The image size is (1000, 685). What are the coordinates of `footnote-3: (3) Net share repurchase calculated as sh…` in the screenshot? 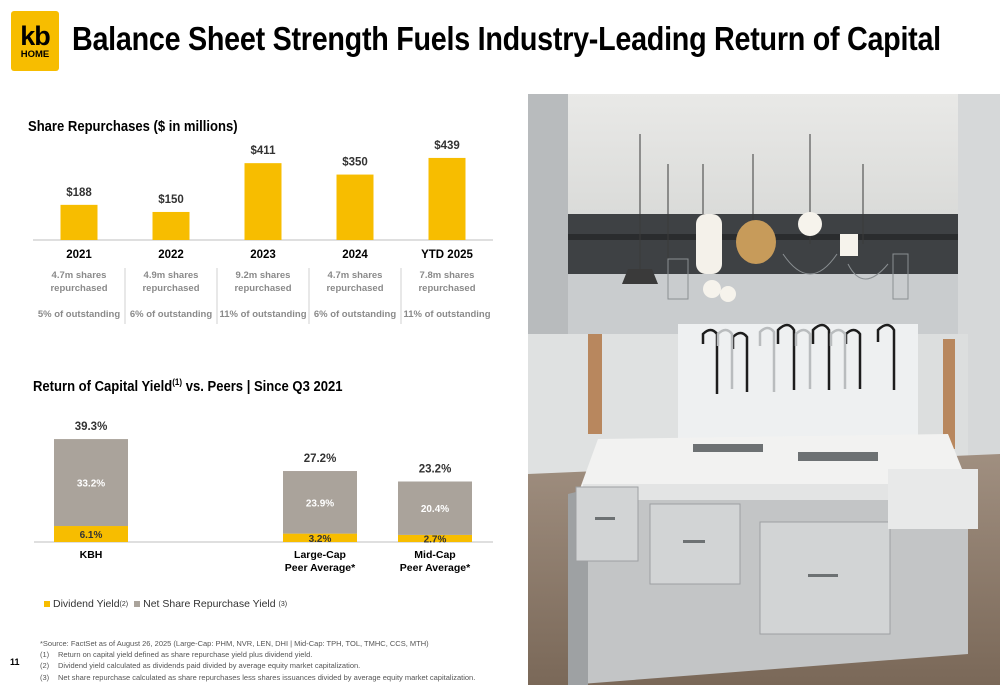 It's located at (257, 677).